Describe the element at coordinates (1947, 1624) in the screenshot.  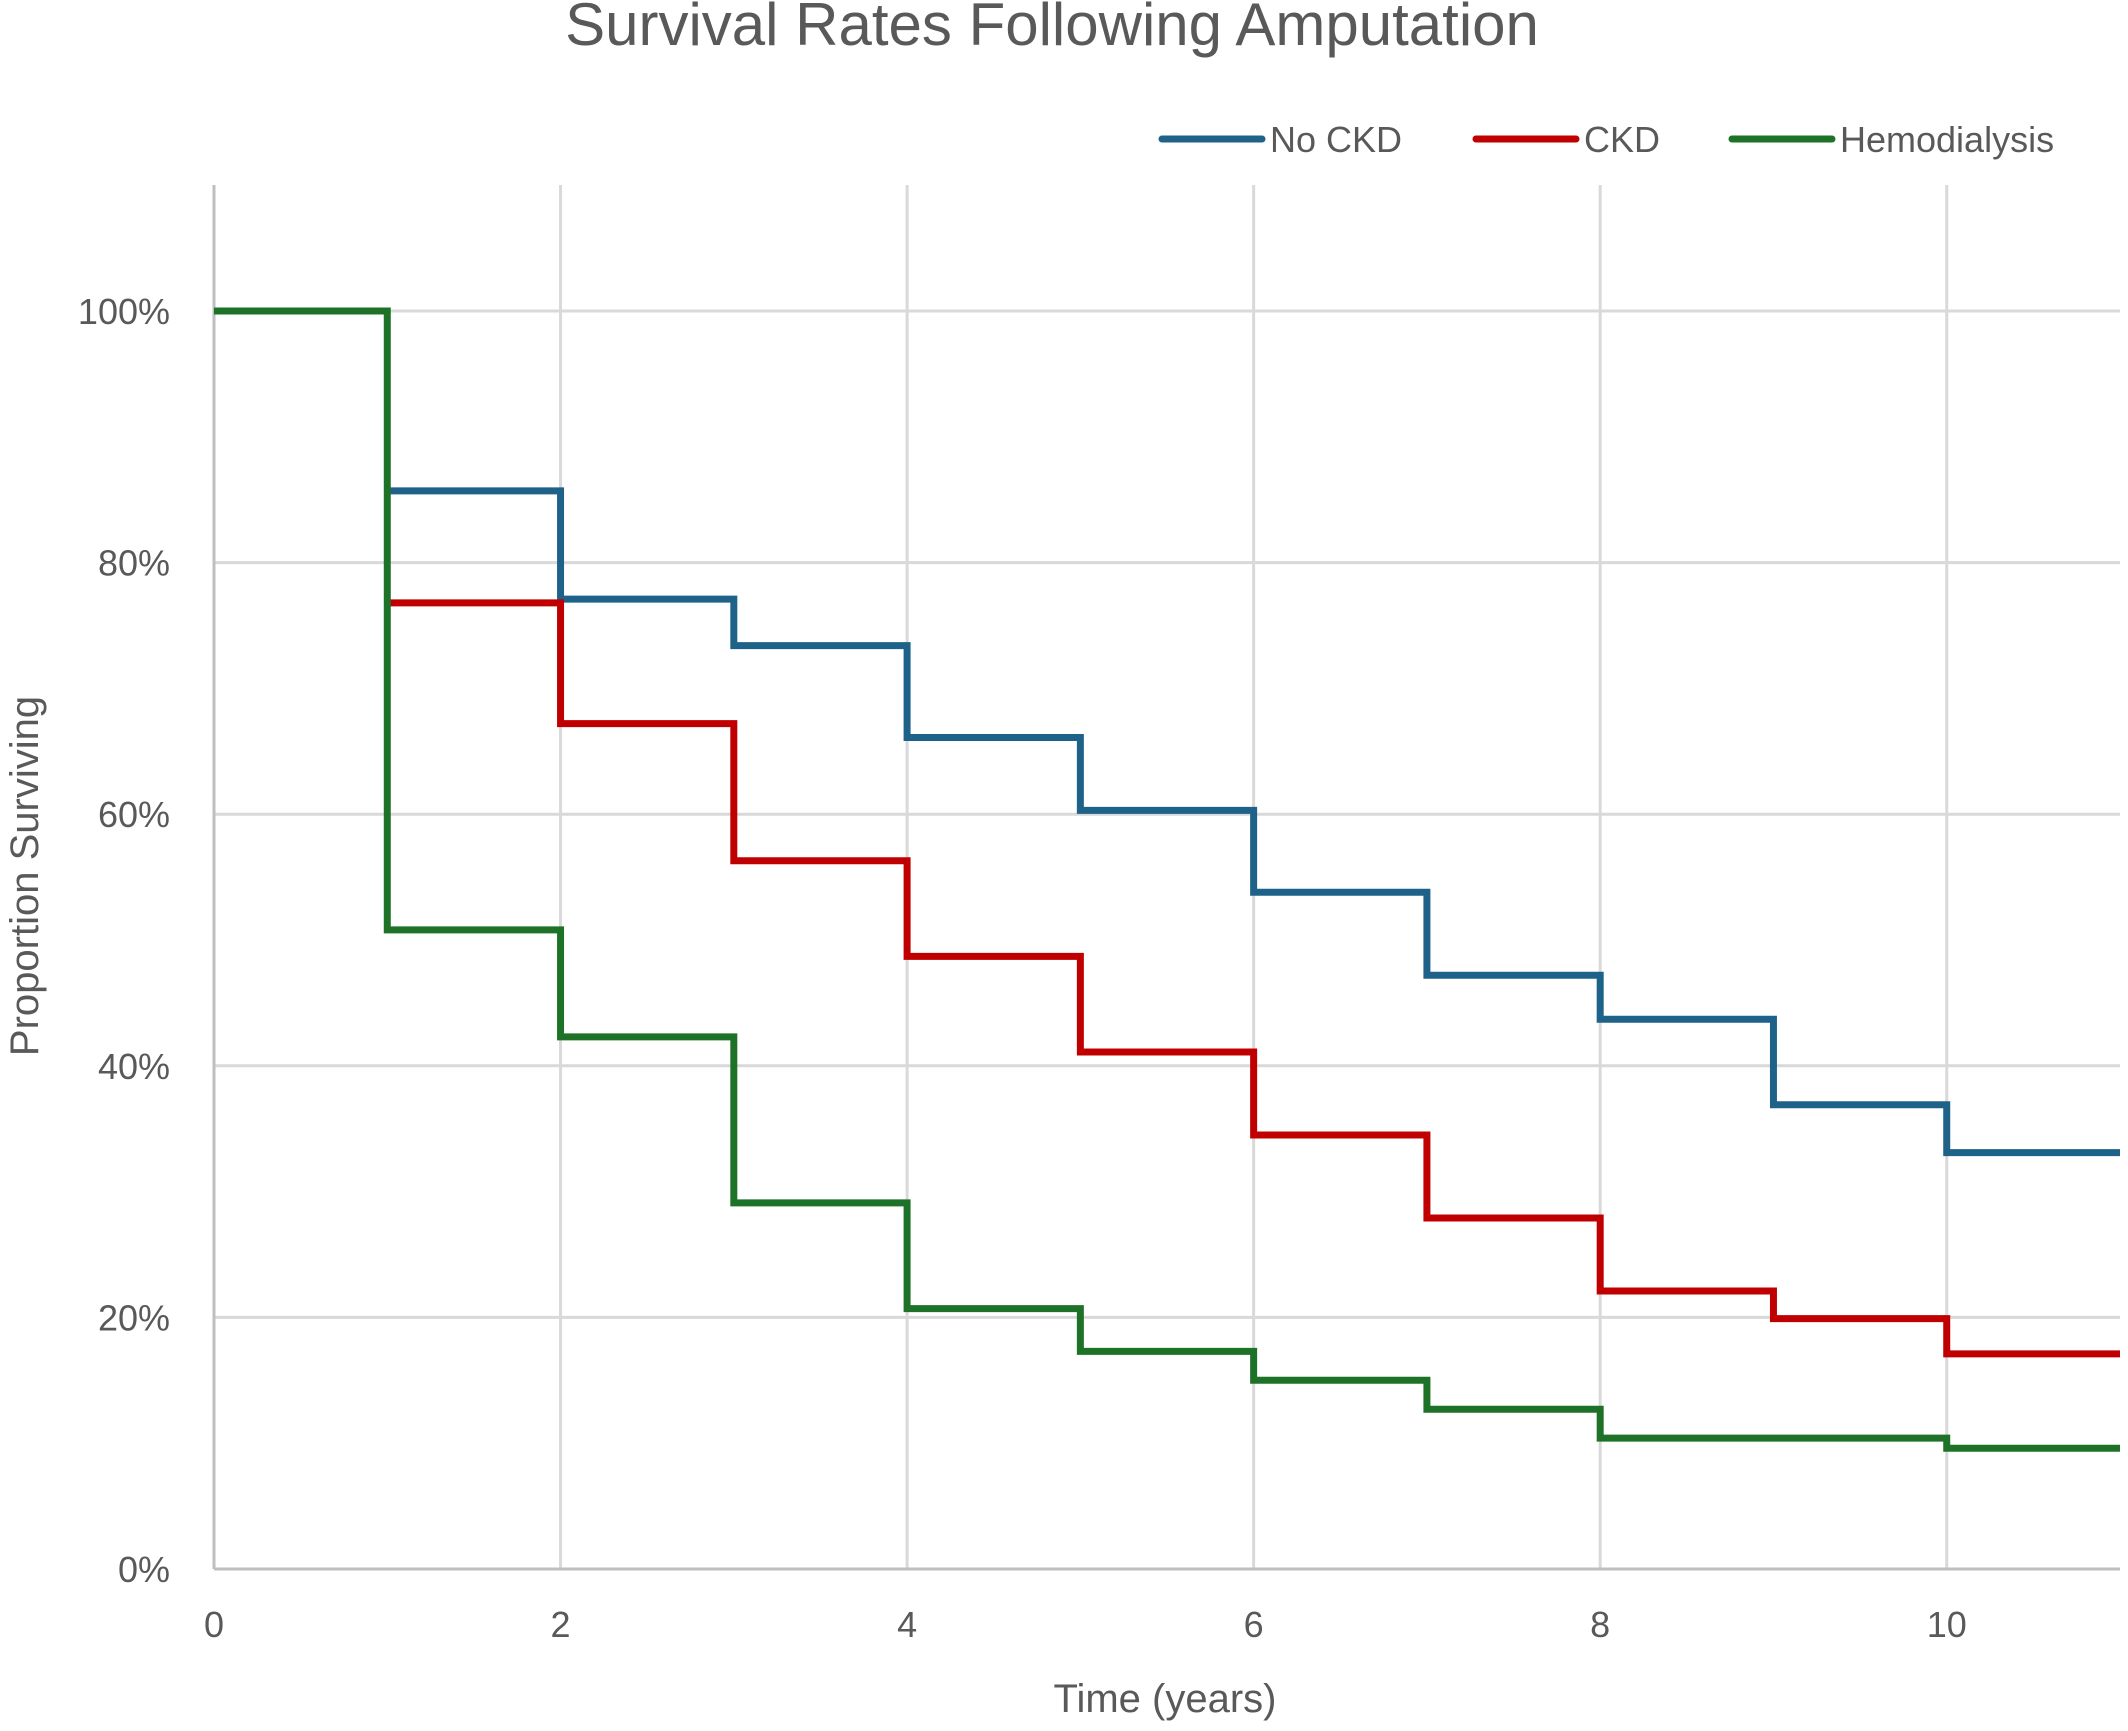
I see `x-tick-label: 10` at that location.